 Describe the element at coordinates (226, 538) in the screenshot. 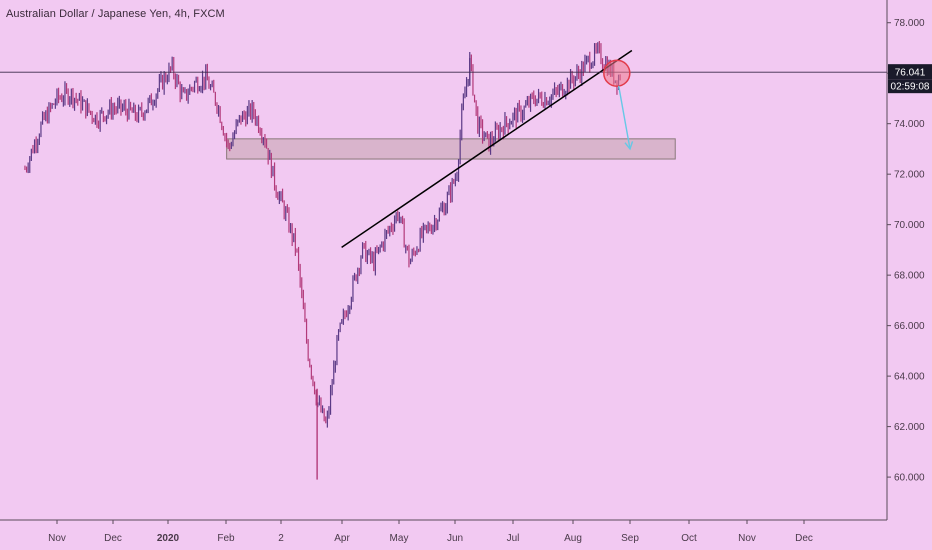

I see `x-tick-label: Feb` at that location.